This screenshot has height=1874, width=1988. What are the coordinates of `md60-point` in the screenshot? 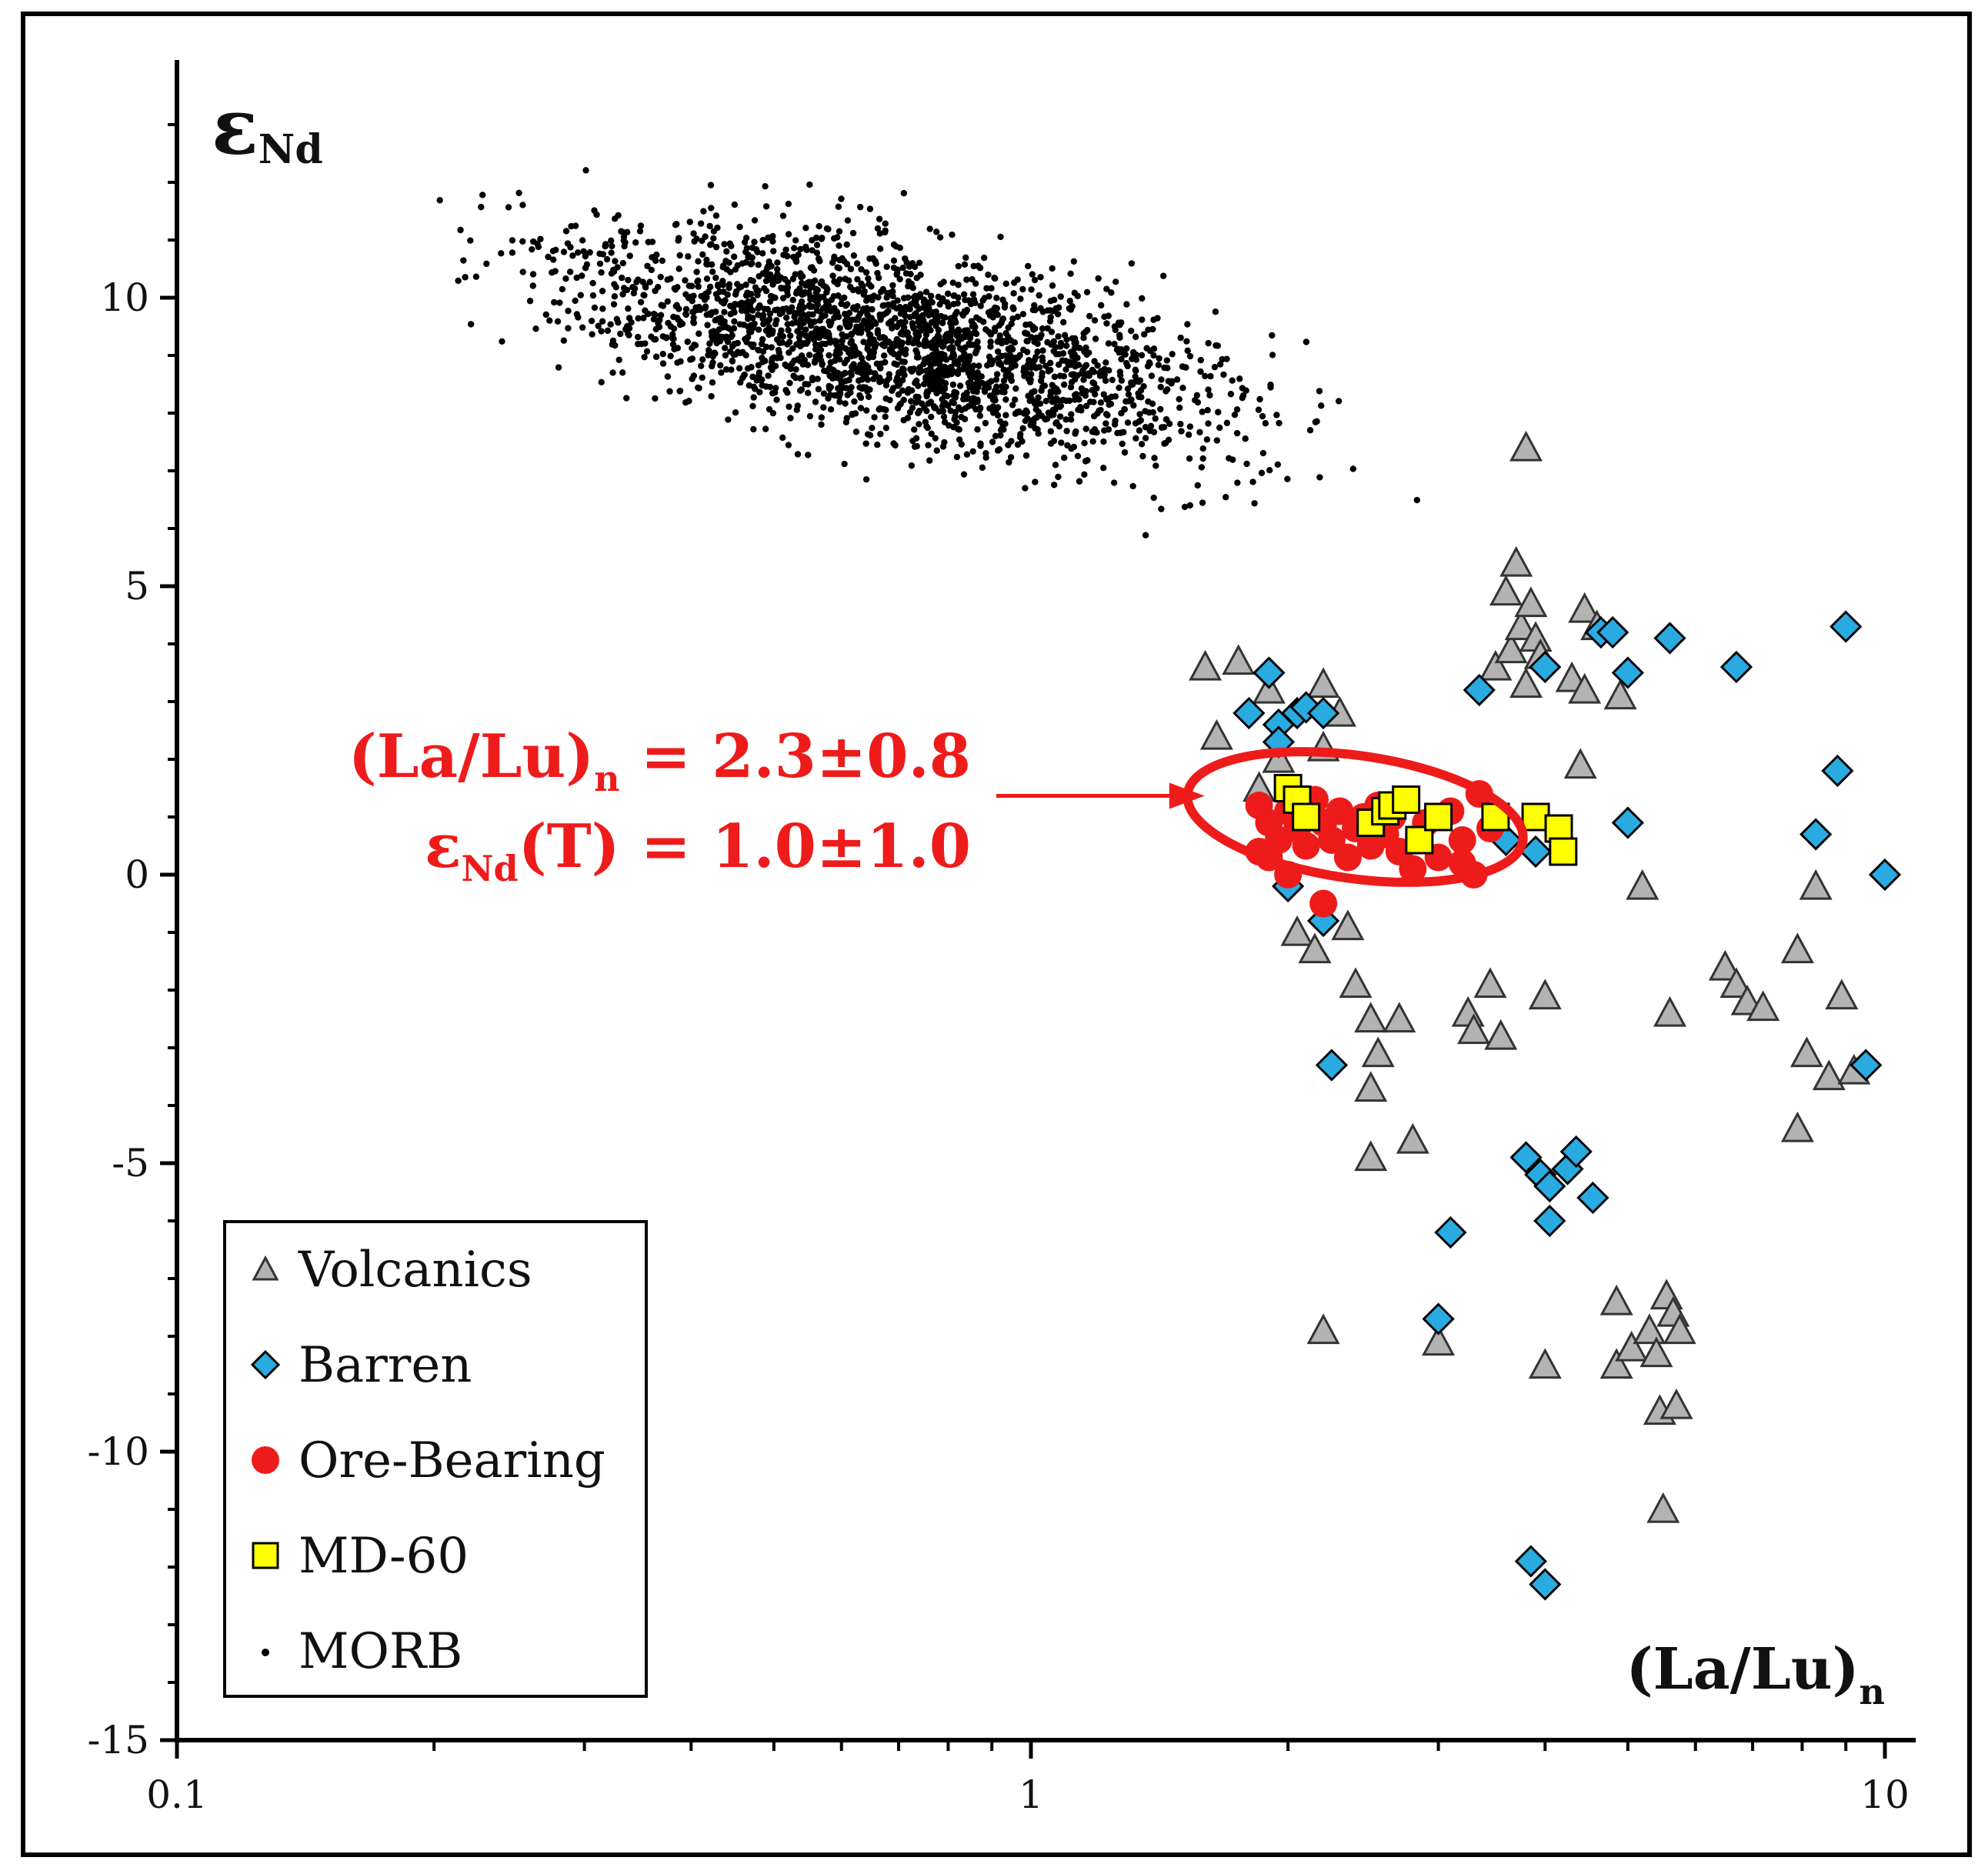 It's located at (1419, 840).